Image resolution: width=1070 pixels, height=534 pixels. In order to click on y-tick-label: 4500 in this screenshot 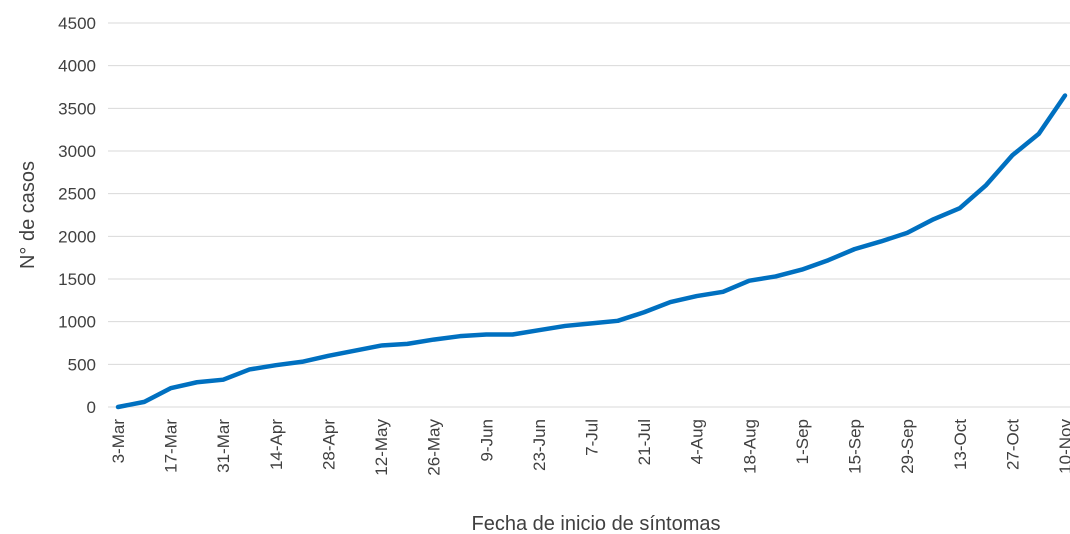, I will do `click(77, 23)`.